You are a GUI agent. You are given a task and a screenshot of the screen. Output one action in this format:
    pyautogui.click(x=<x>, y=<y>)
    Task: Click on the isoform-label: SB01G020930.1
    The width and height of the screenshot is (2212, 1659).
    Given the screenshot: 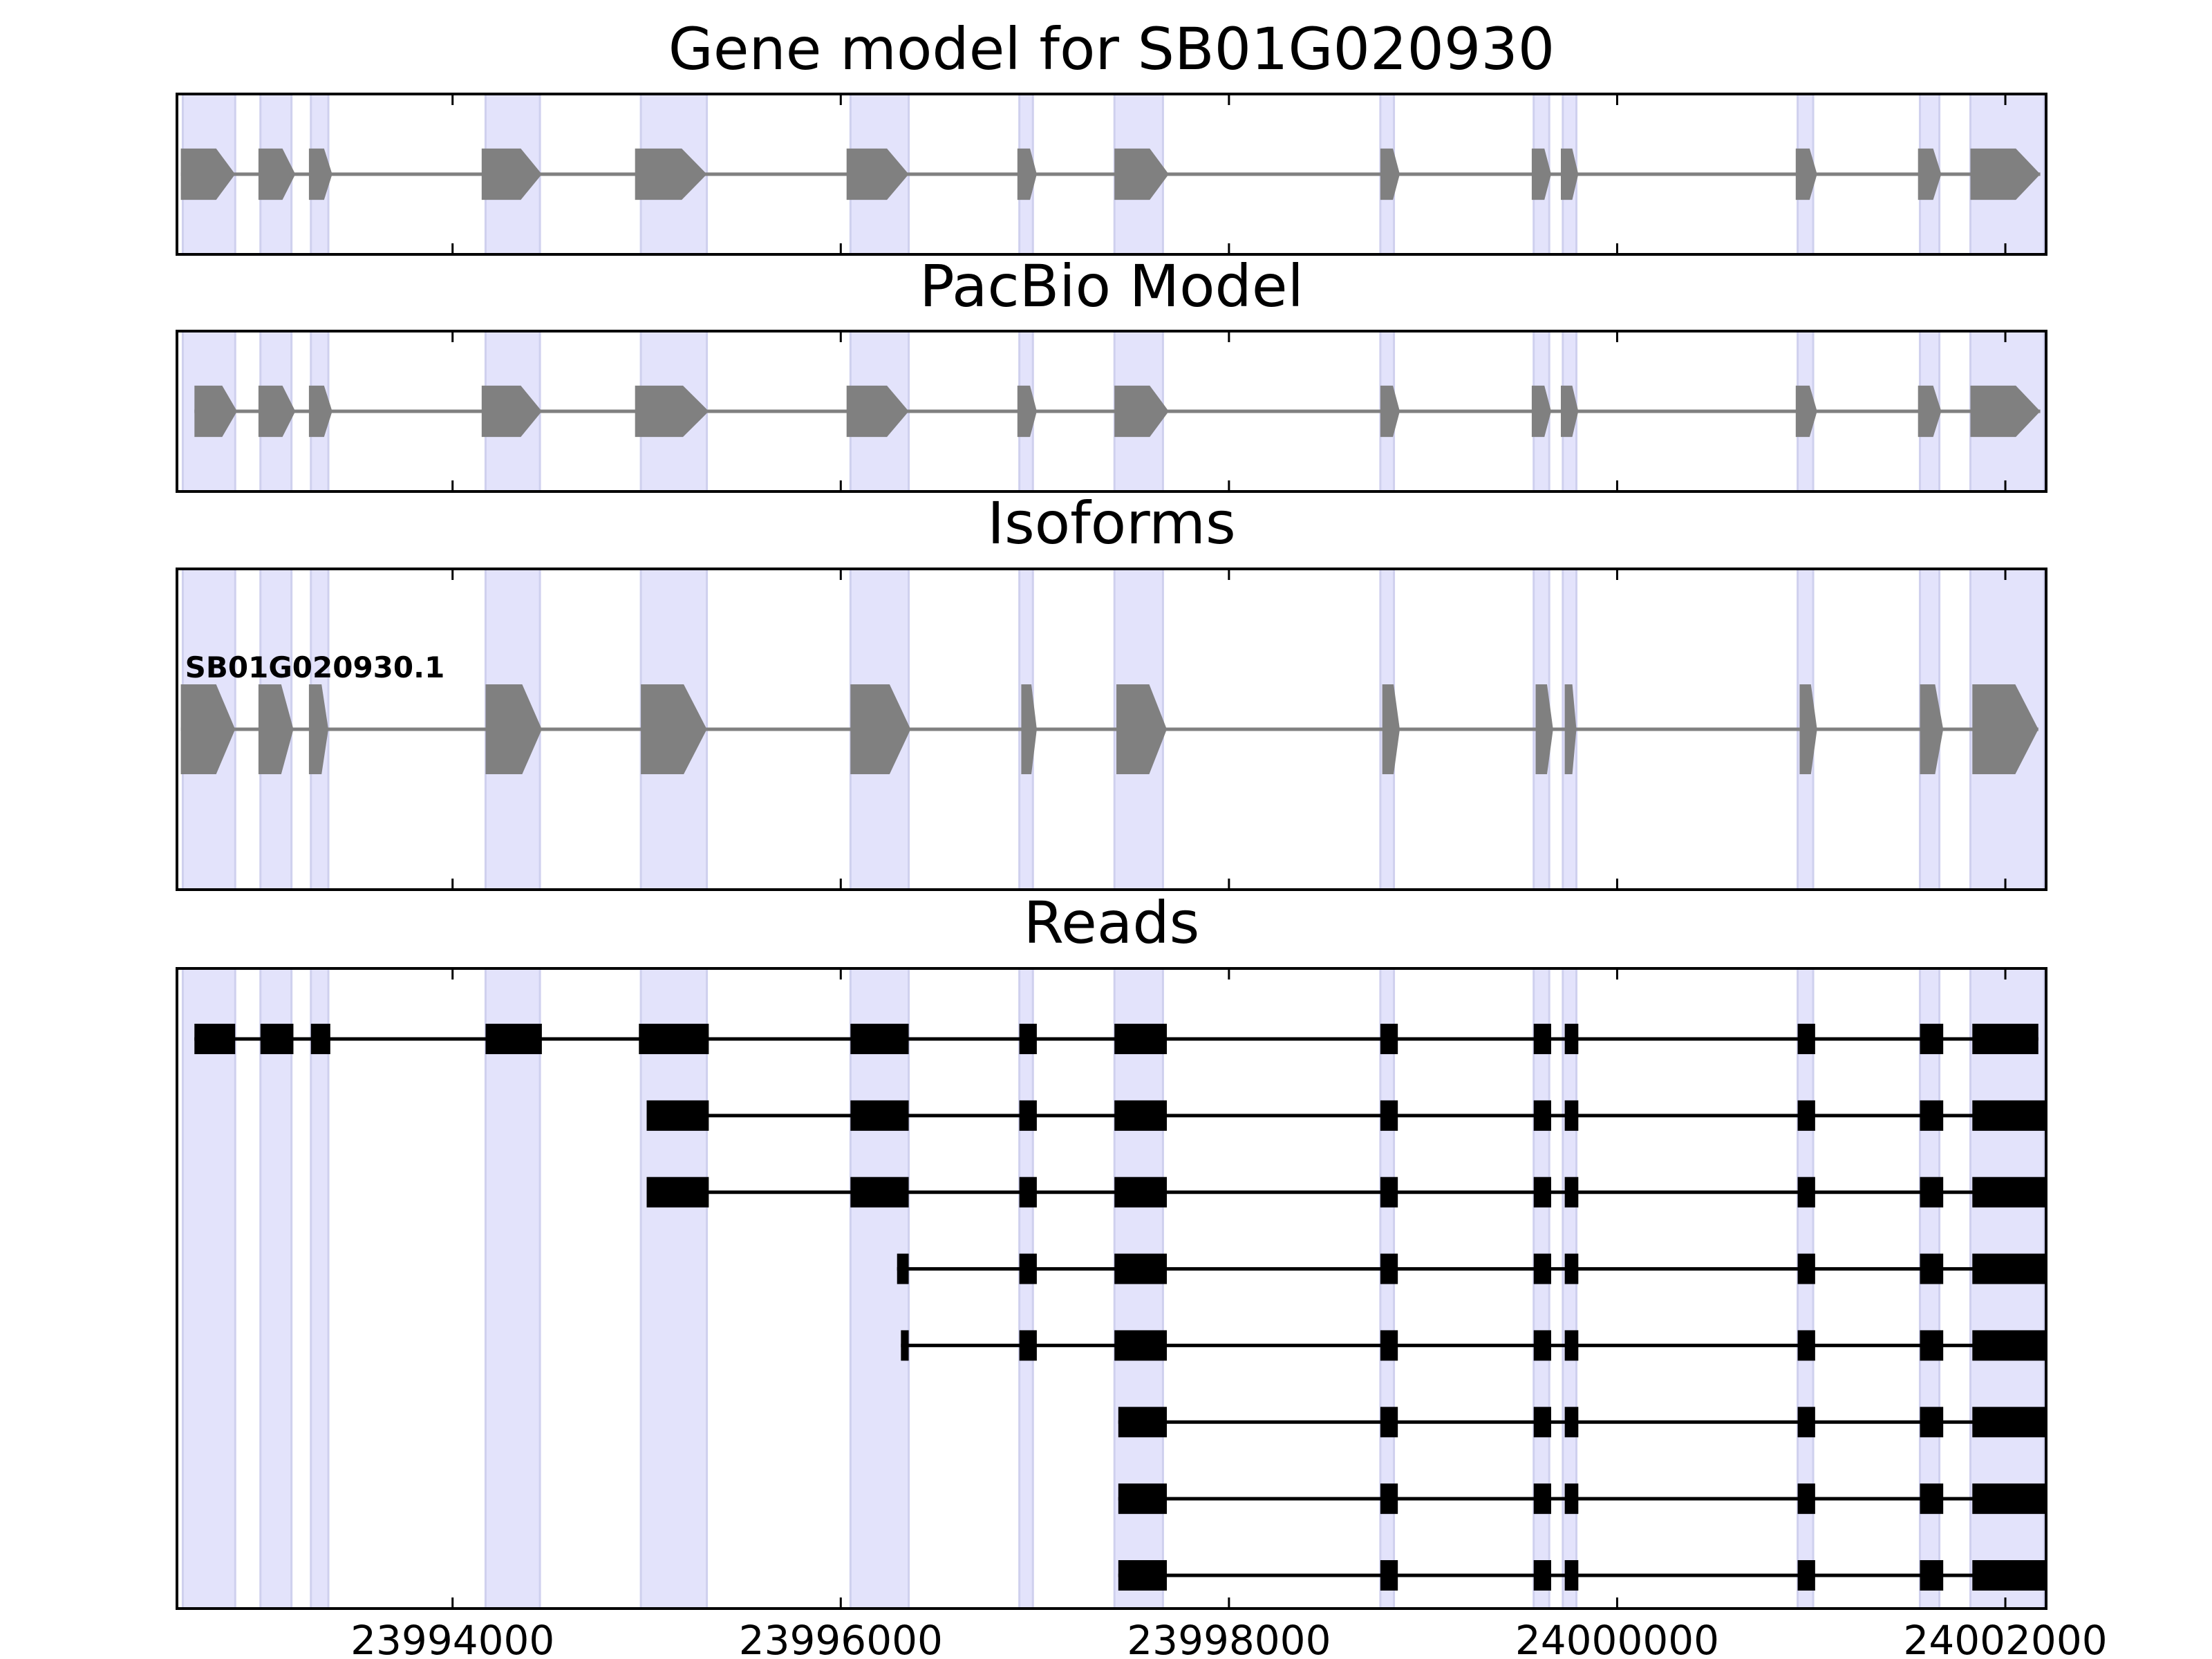 What is the action you would take?
    pyautogui.click(x=315, y=667)
    